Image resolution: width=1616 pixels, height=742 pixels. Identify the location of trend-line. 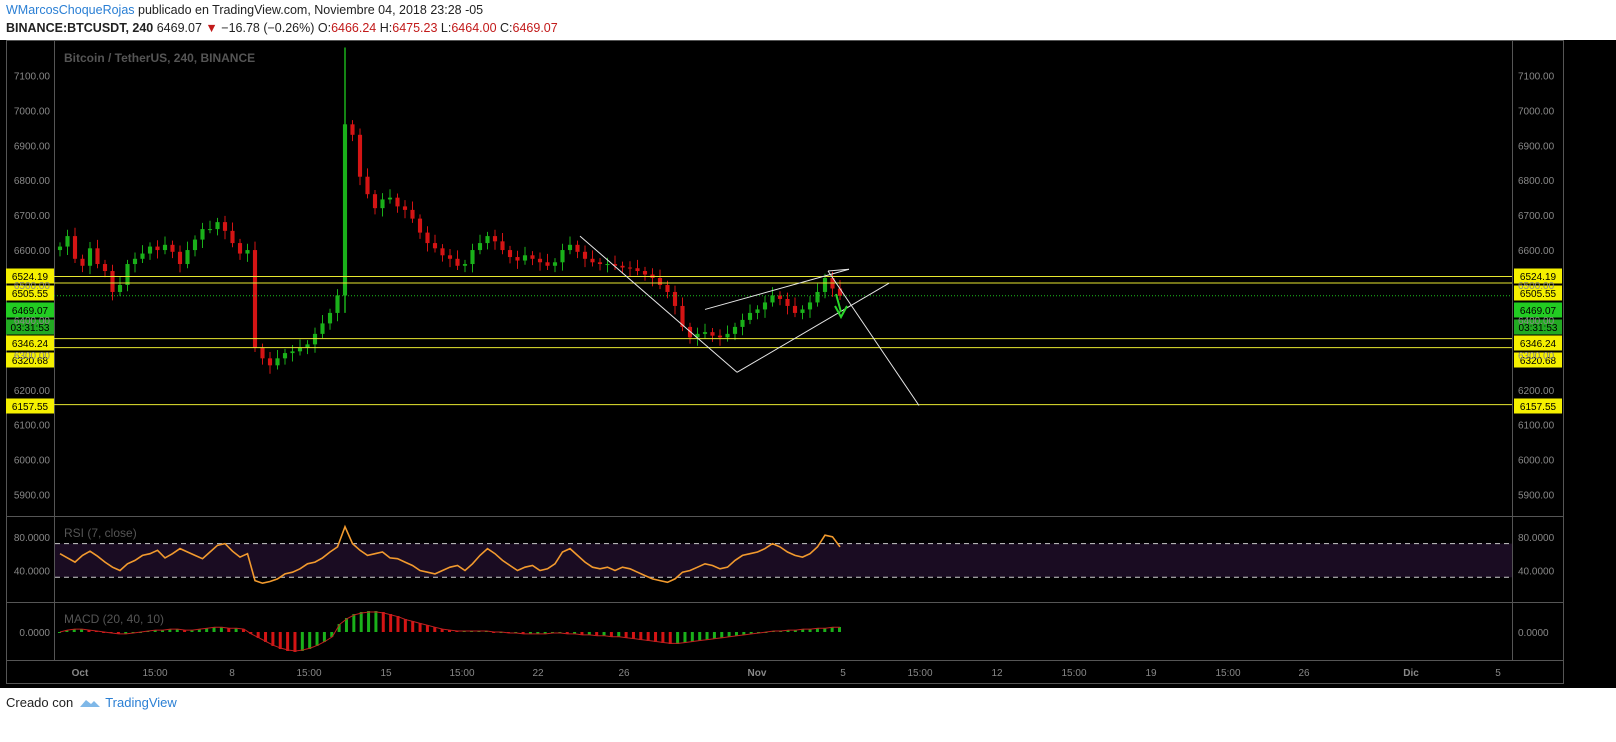
(658, 304).